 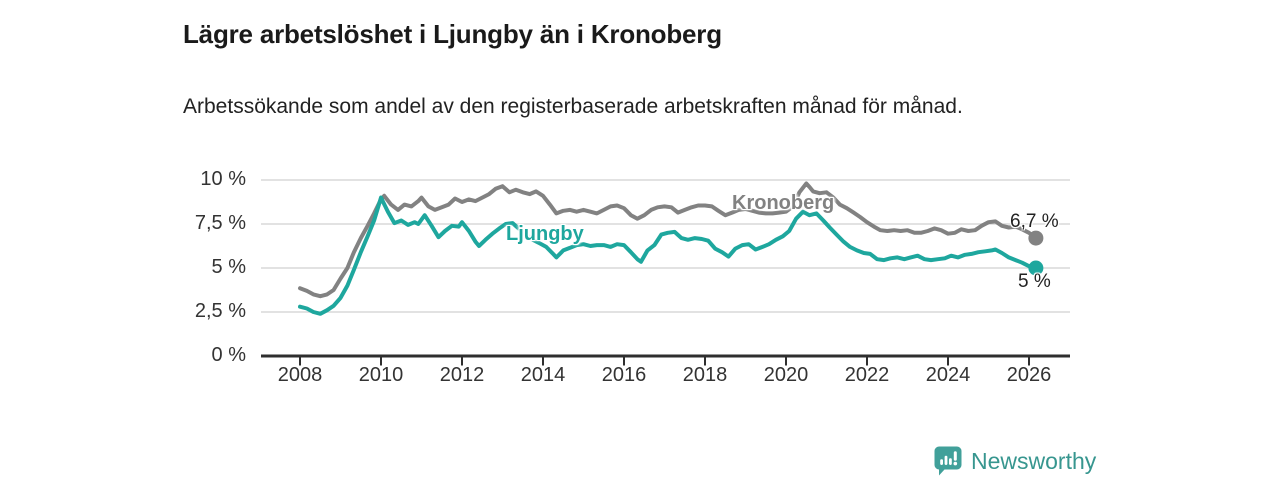 What do you see at coordinates (1036, 268) in the screenshot?
I see `end-dot-ljungby` at bounding box center [1036, 268].